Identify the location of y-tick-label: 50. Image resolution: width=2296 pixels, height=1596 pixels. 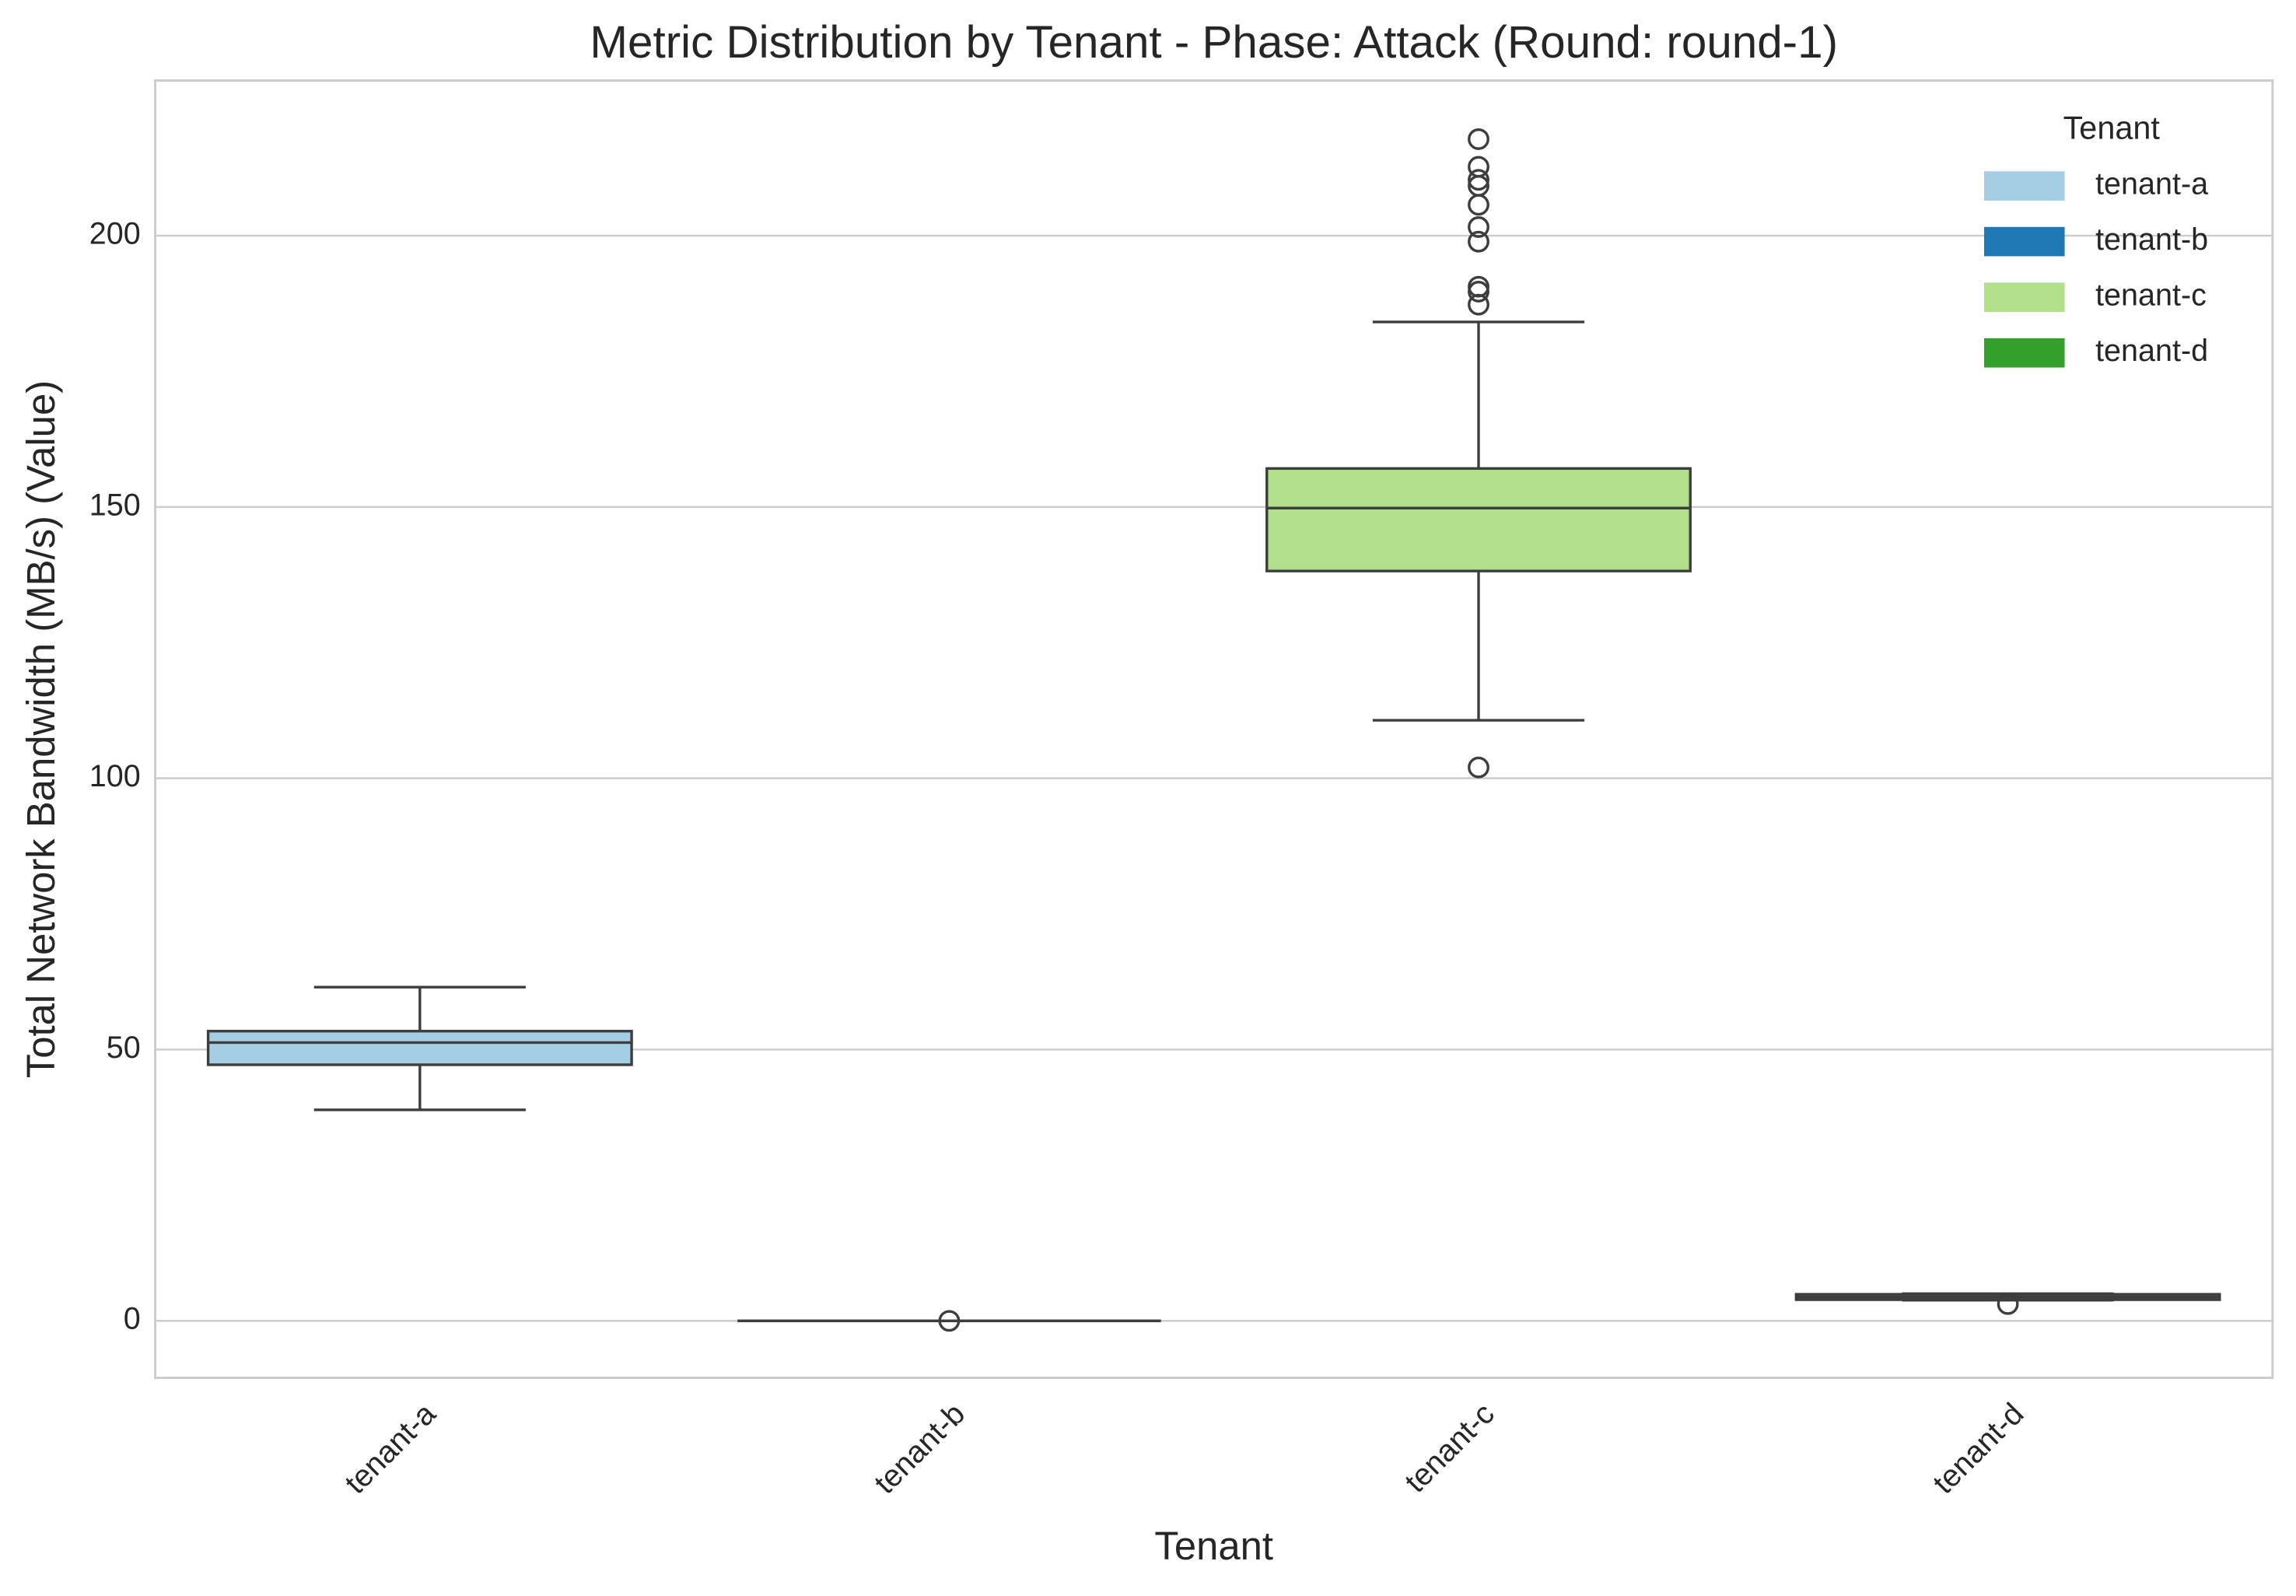
(124, 1048).